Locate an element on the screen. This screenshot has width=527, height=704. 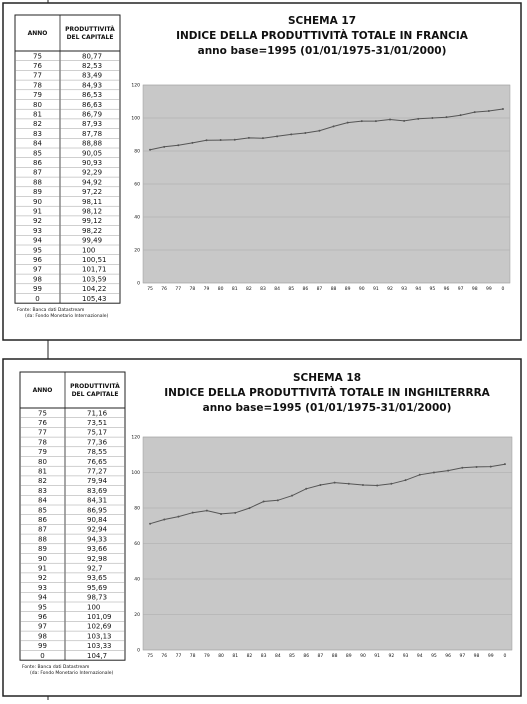
table-source: (da: Fondo Monetario Internazionale) is located at coordinates (67, 316).